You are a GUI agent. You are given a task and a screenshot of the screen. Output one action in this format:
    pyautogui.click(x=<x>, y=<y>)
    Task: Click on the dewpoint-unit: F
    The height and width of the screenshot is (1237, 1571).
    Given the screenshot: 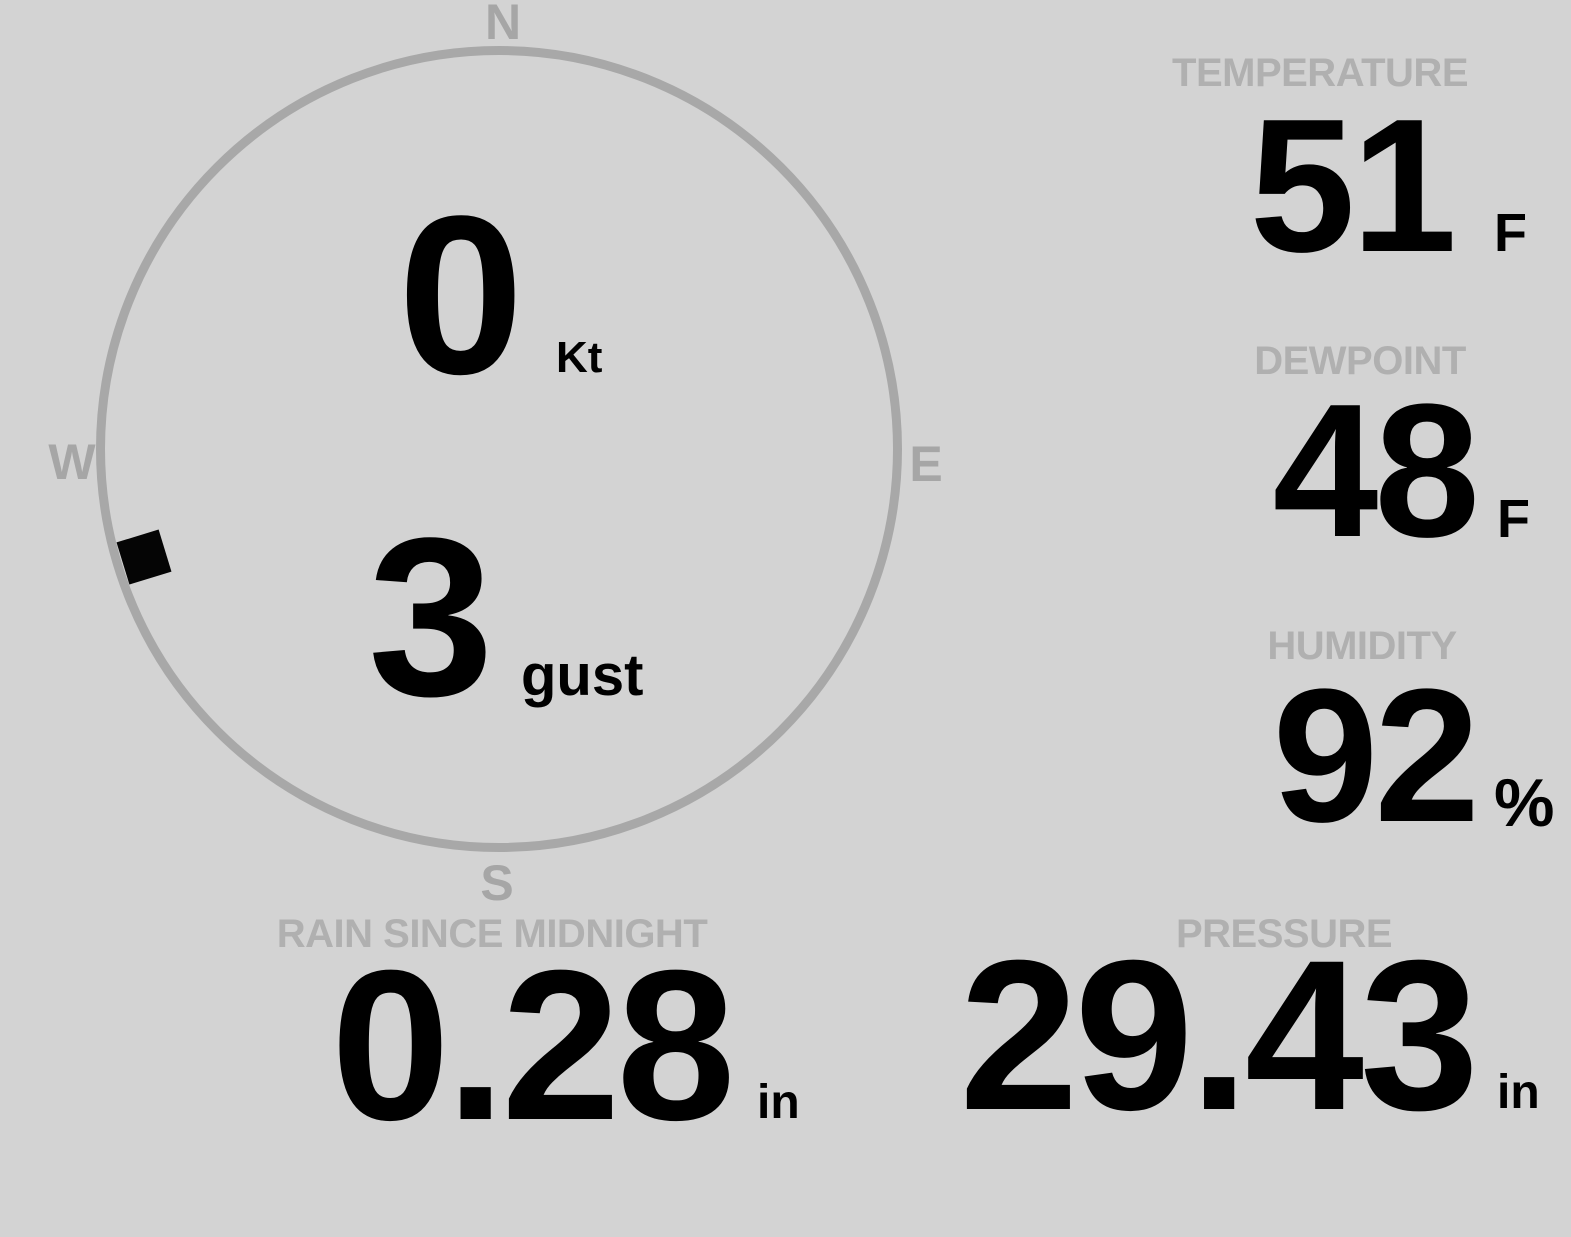 What is the action you would take?
    pyautogui.click(x=1513, y=519)
    